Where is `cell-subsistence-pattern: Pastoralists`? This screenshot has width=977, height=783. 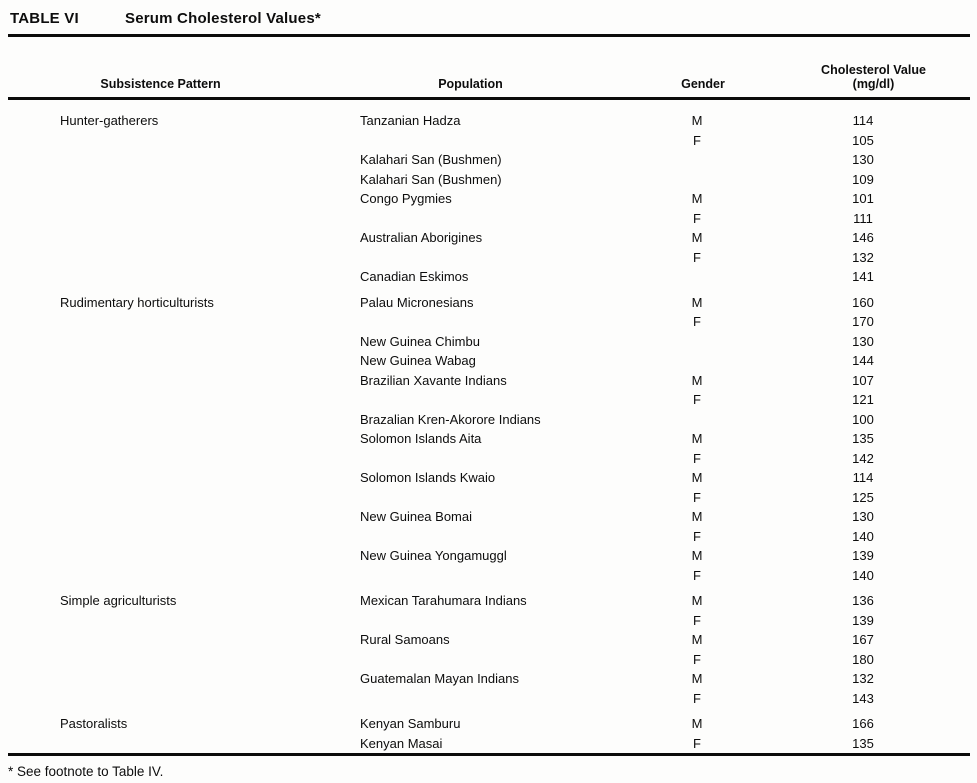 cell-subsistence-pattern: Pastoralists is located at coordinates (94, 723).